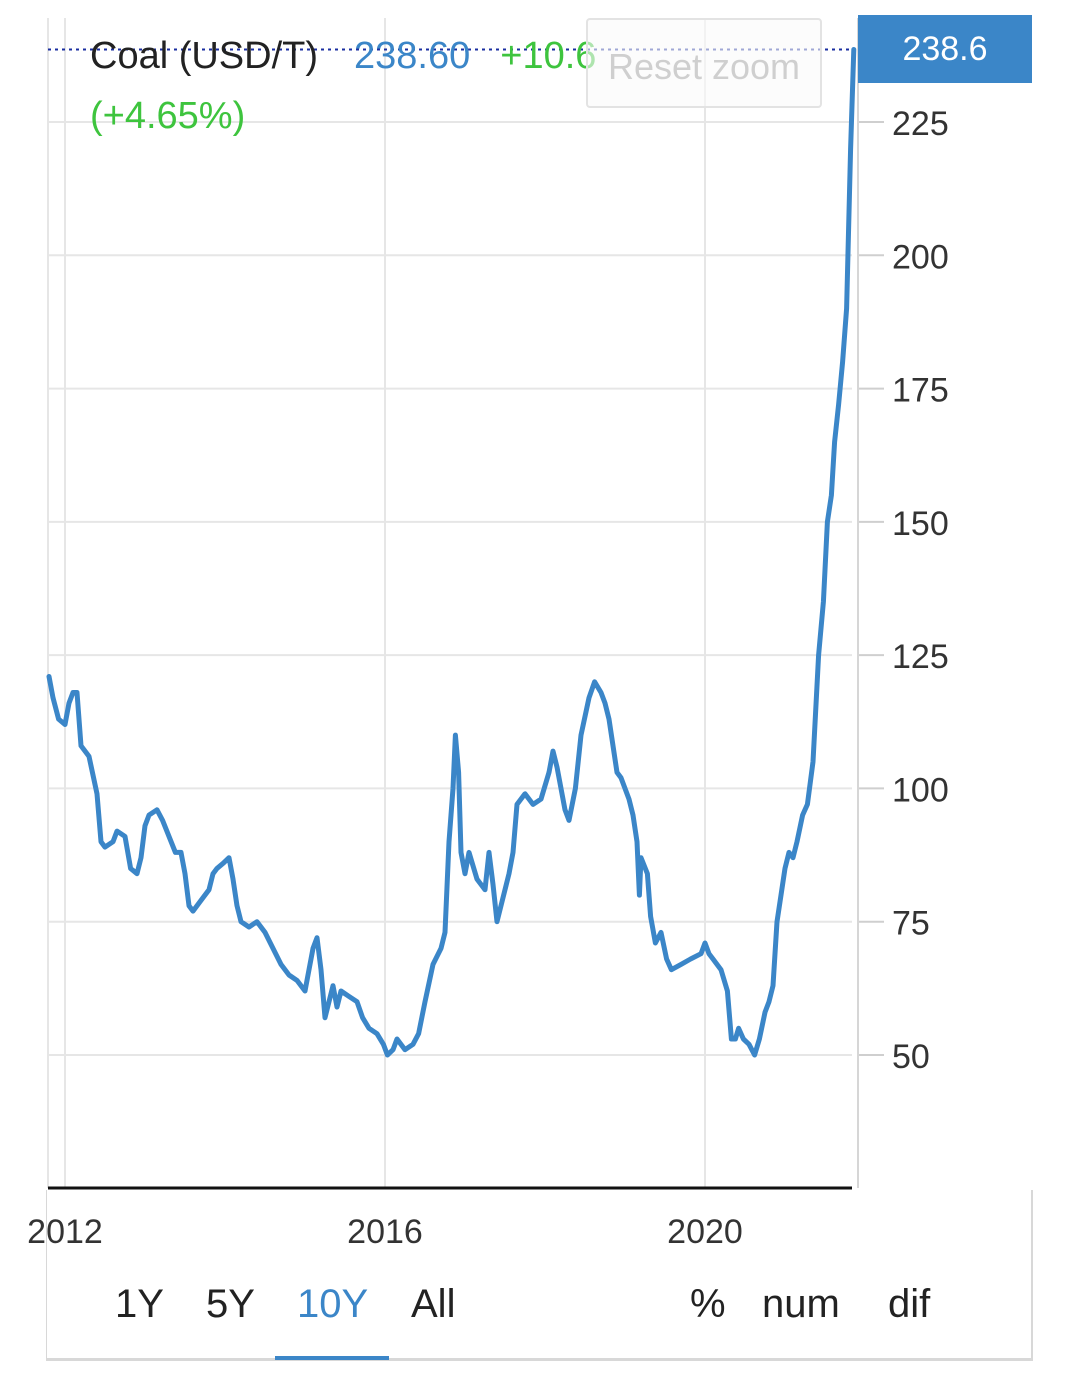 This screenshot has width=1080, height=1385. I want to click on y-tick-label: 100, so click(920, 790).